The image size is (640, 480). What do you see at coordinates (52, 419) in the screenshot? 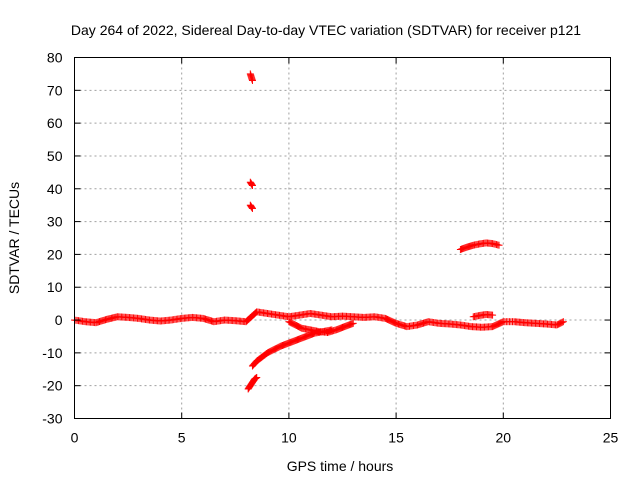
I see `y-tick-label: -30` at bounding box center [52, 419].